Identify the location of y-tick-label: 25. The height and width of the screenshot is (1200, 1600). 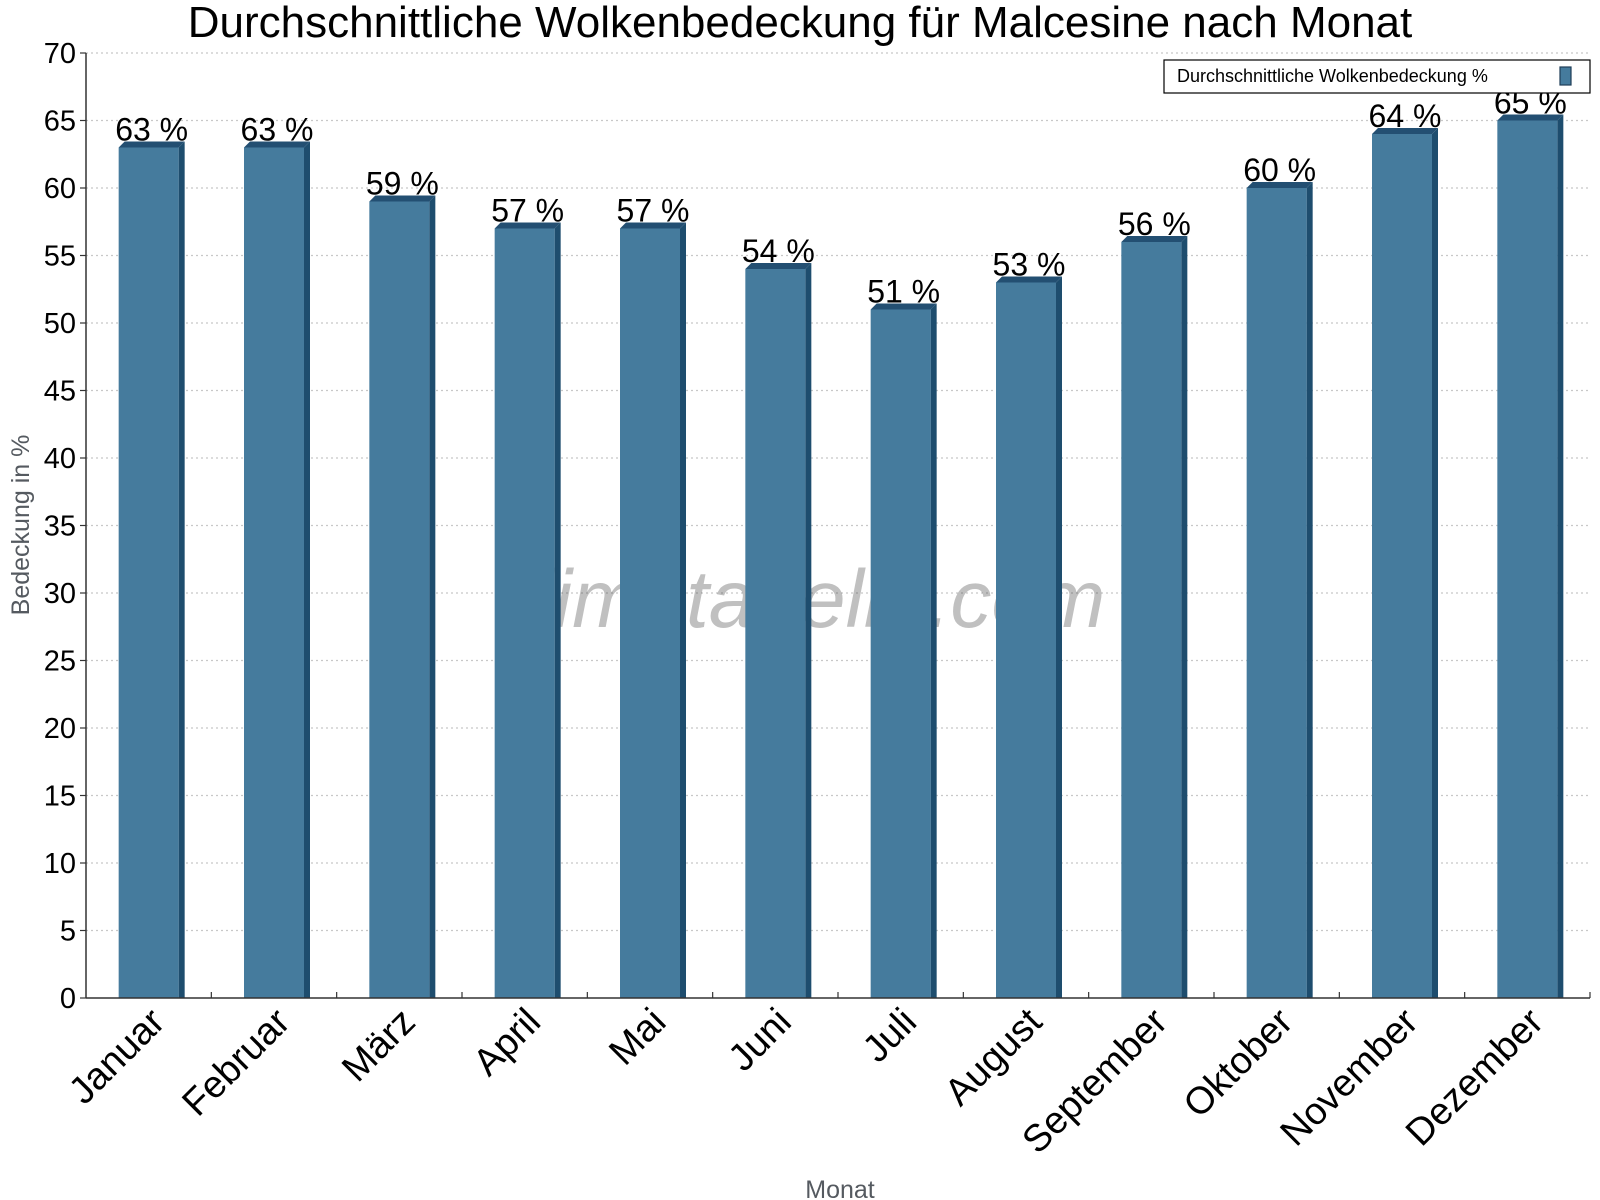
(60, 662).